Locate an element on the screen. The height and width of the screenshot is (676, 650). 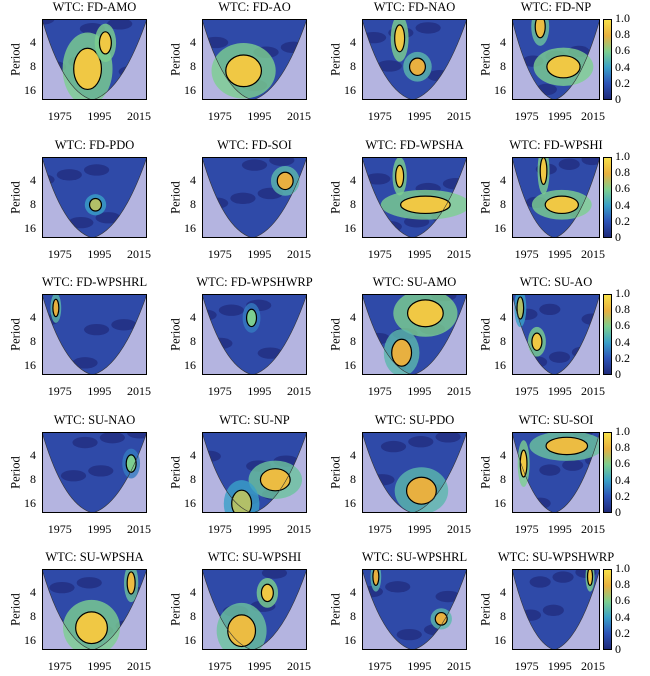
panel-title: WTC: FD-WPSHRL is located at coordinates (94, 282).